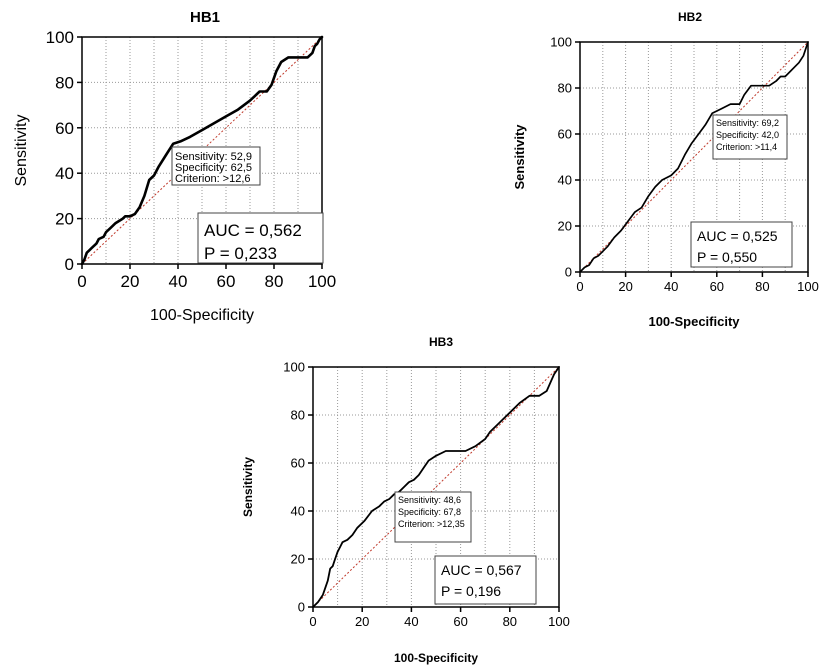 This screenshot has width=820, height=666. I want to click on chart-title: HB1, so click(205, 17).